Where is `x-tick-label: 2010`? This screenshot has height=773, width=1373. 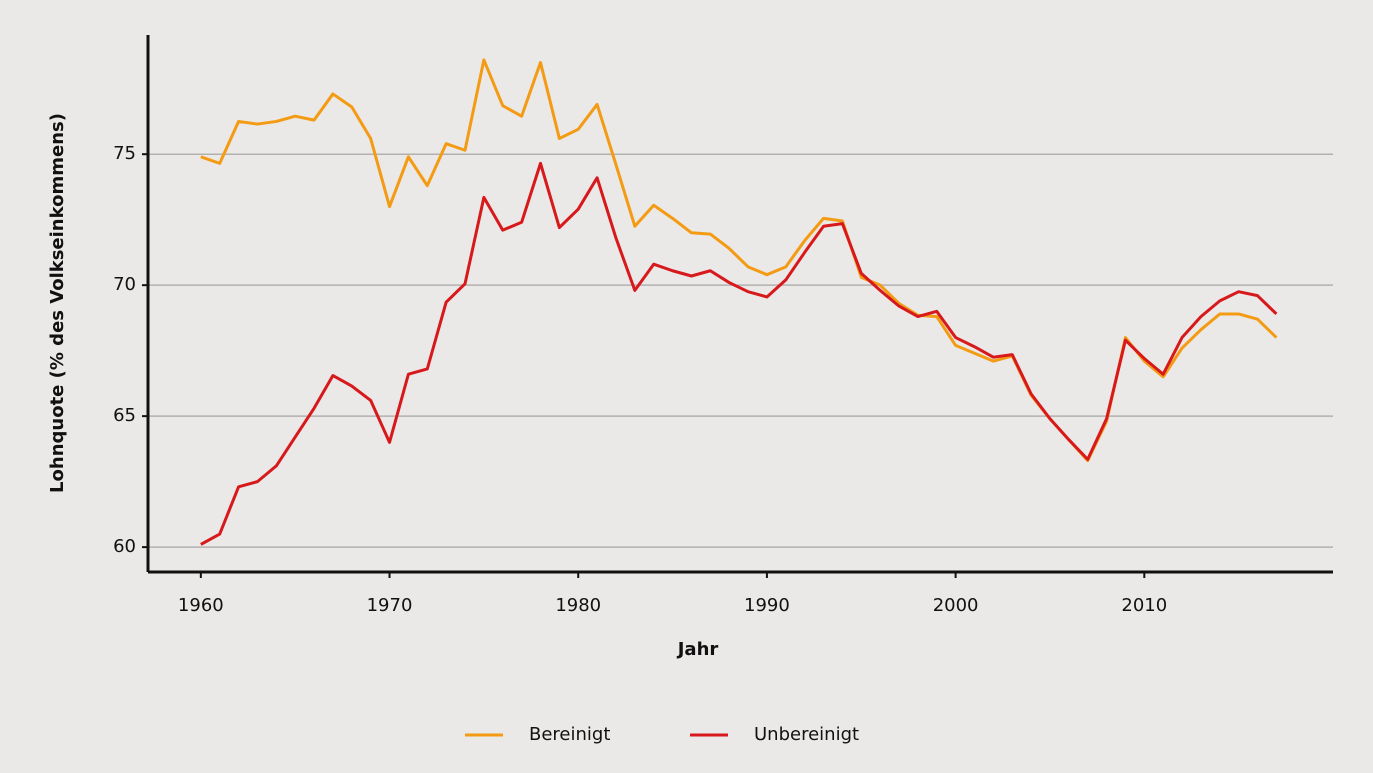 x-tick-label: 2010 is located at coordinates (1144, 605).